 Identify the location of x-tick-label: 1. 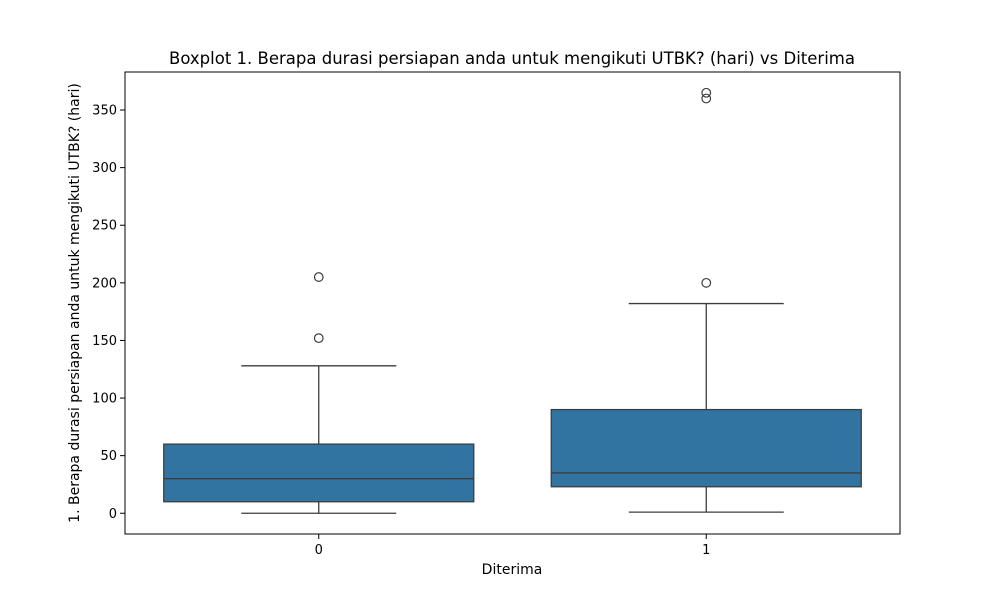
(706, 550).